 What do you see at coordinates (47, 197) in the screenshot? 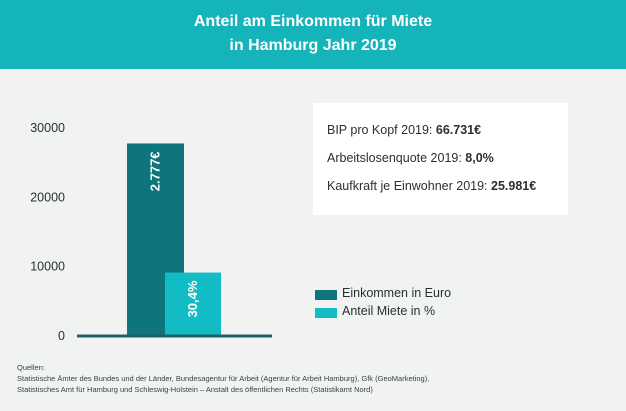
I see `y-tick-label: 20000` at bounding box center [47, 197].